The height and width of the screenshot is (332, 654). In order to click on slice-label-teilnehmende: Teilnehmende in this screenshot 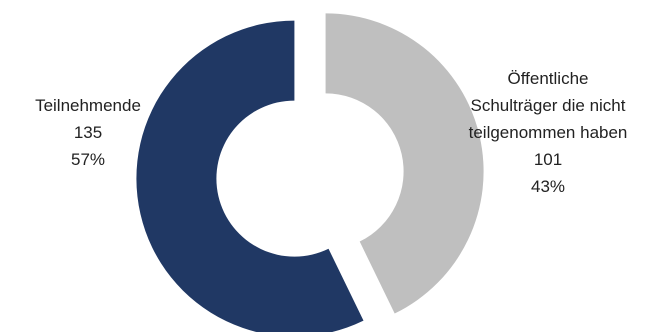, I will do `click(88, 105)`.